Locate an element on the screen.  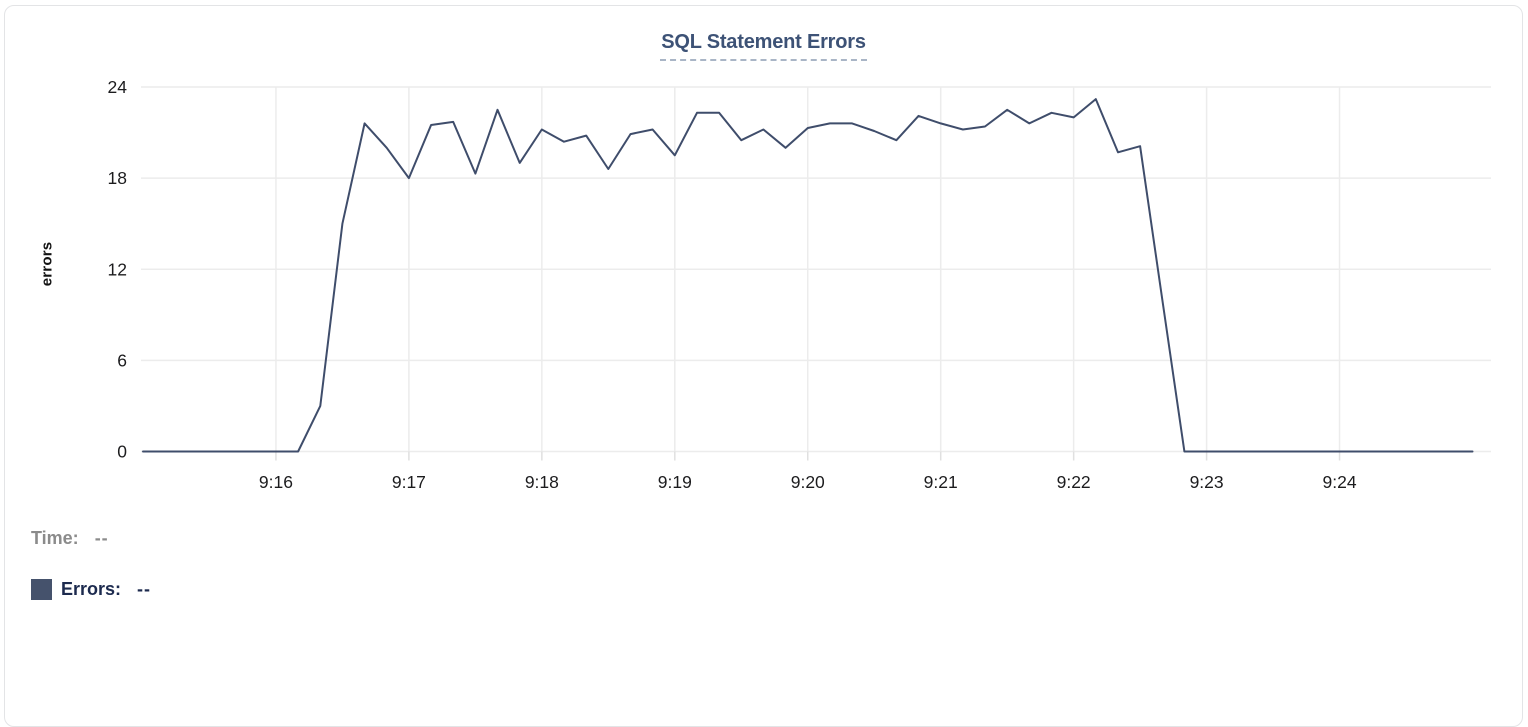
errors-series-swatch is located at coordinates (41, 589).